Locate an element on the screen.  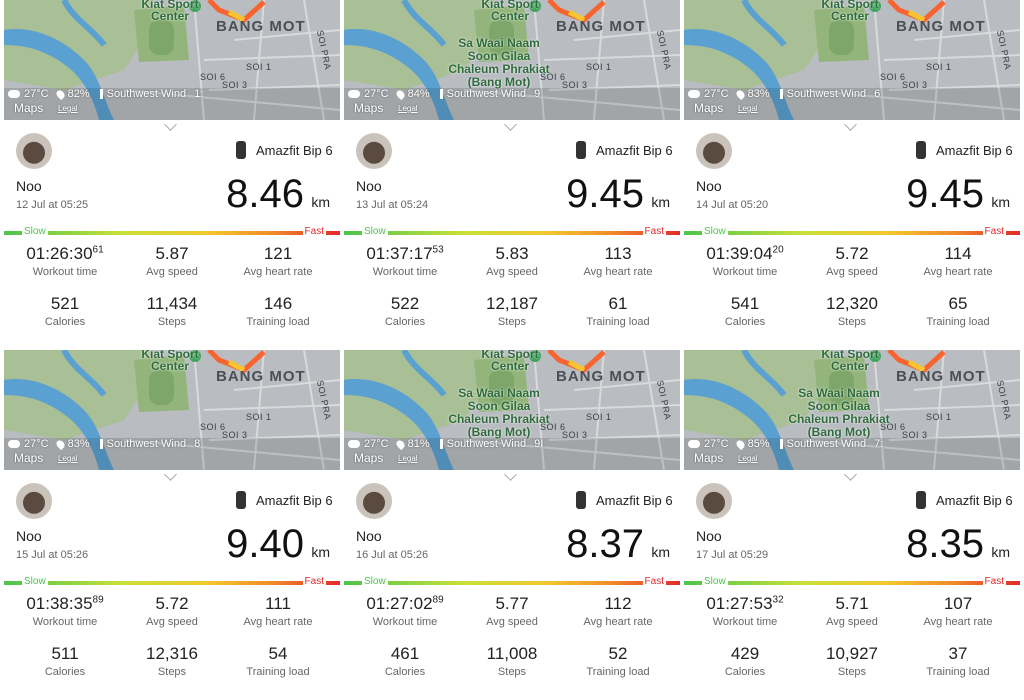
humidity: 84% is located at coordinates (418, 94).